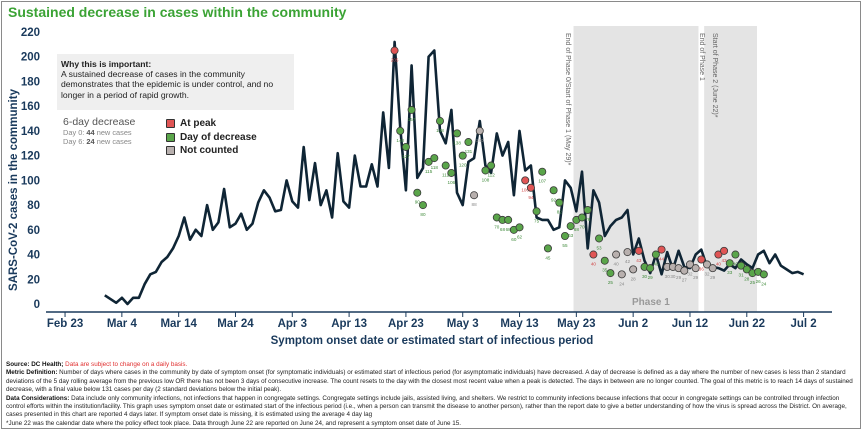  Describe the element at coordinates (548, 257) in the screenshot. I see `marker-value-label: 45` at that location.